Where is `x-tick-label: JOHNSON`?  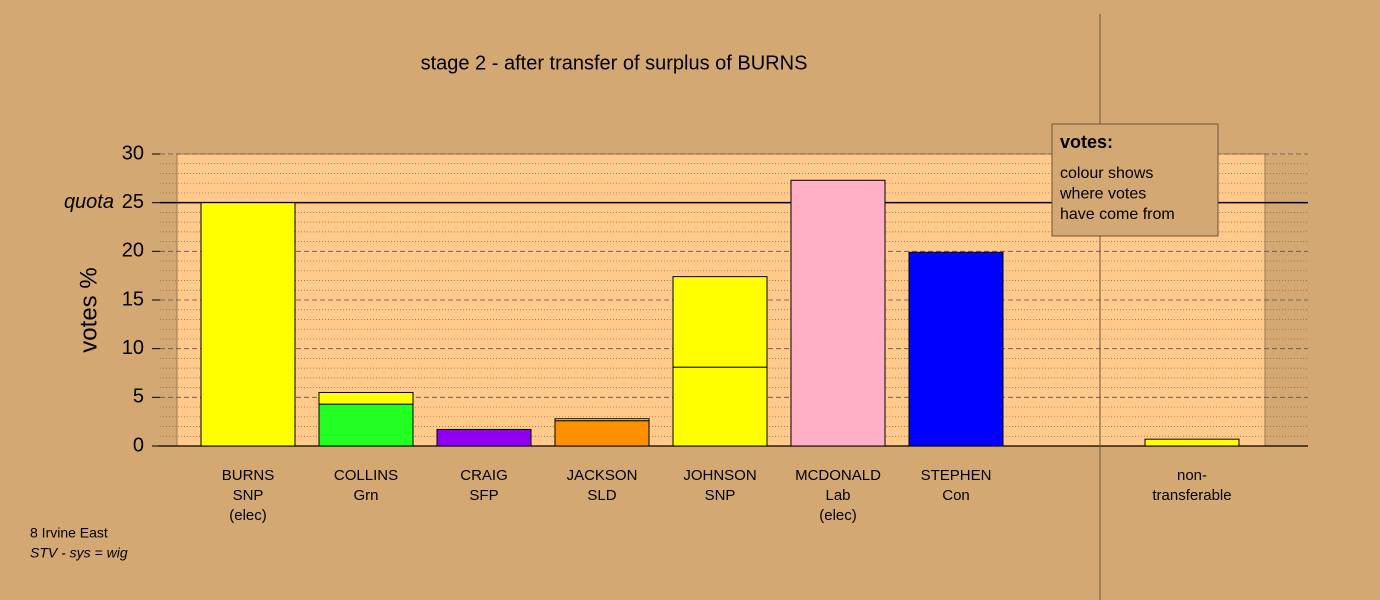 x-tick-label: JOHNSON is located at coordinates (719, 475).